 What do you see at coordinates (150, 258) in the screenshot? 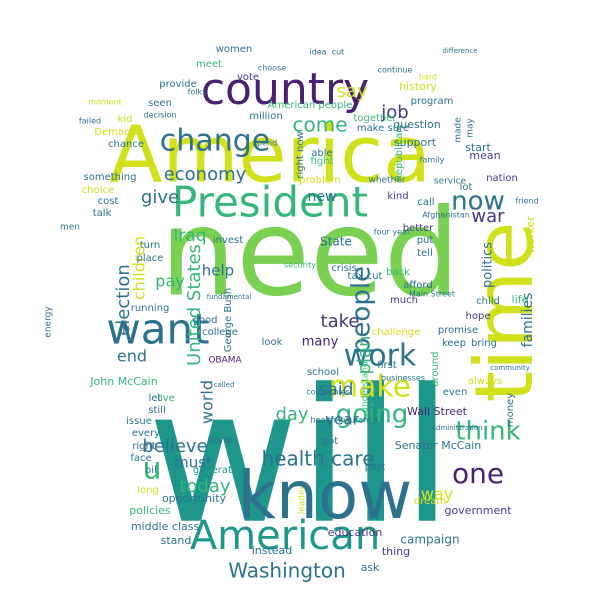
I see `word-place: place` at bounding box center [150, 258].